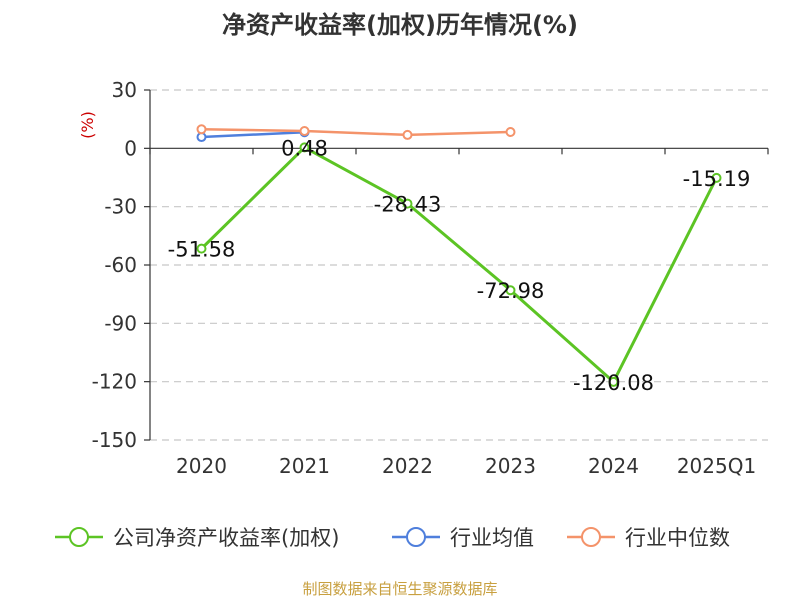 The height and width of the screenshot is (600, 800). I want to click on data-label: -120.08, so click(613, 383).